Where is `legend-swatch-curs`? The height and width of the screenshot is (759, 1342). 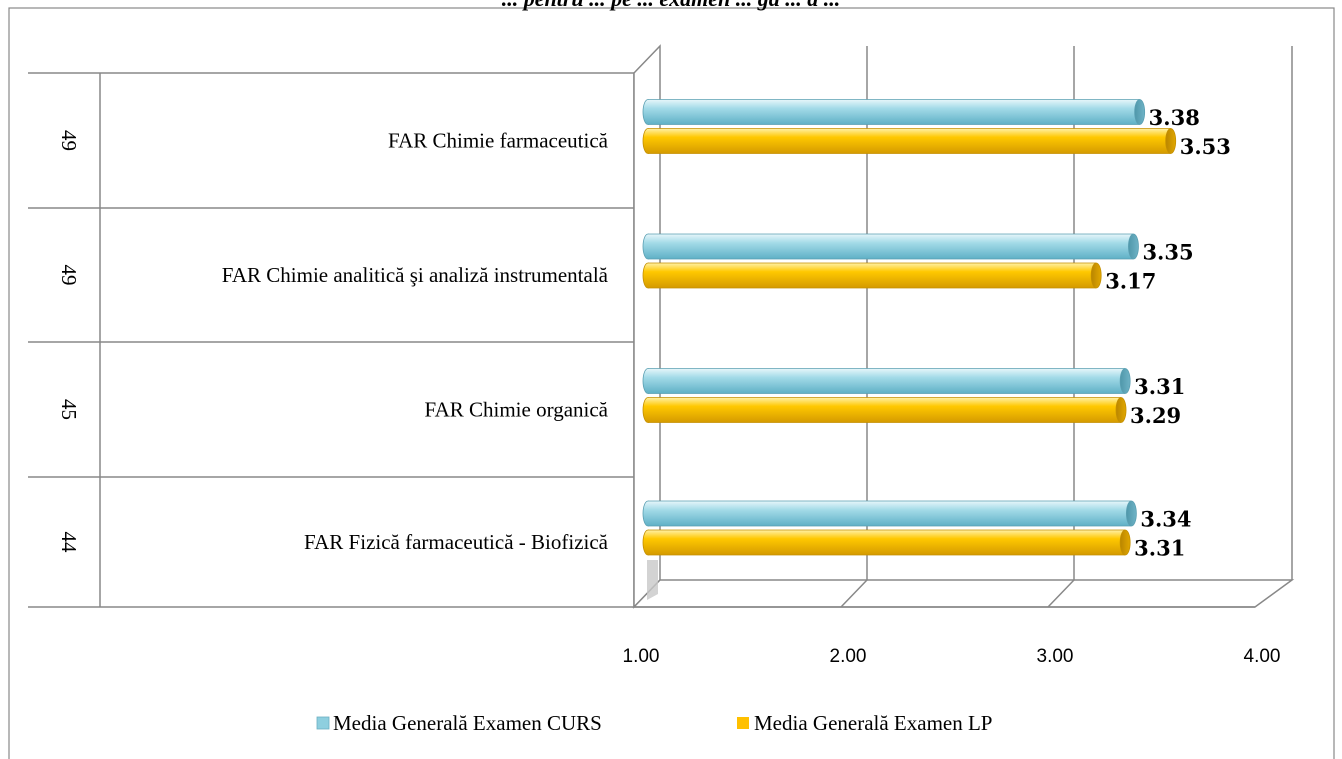
legend-swatch-curs is located at coordinates (323, 723).